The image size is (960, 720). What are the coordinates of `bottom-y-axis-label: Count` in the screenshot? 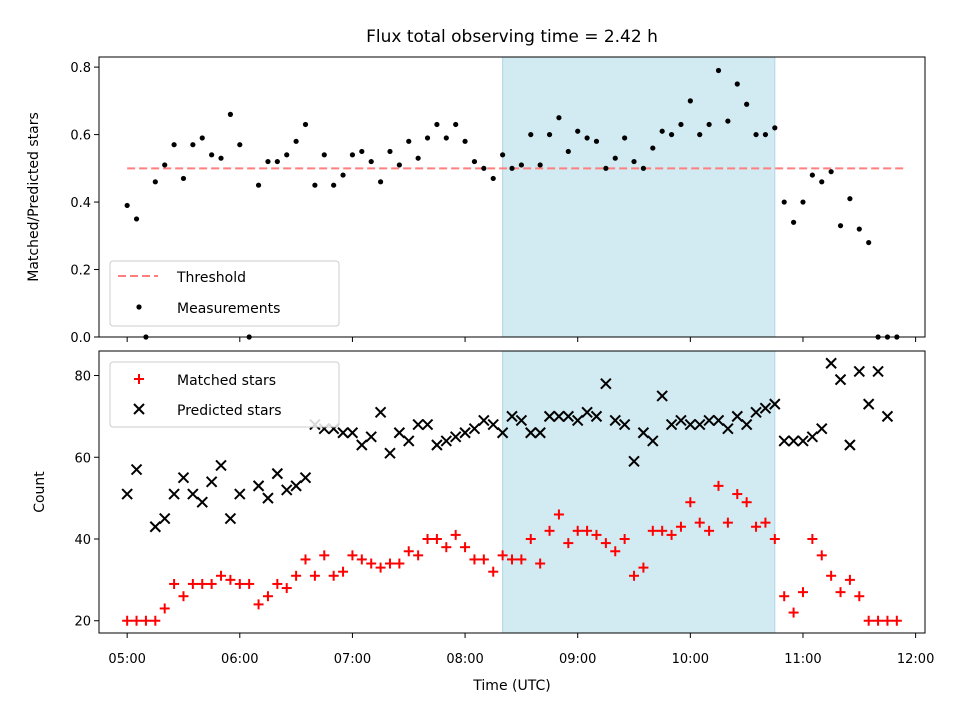 It's located at (40, 492).